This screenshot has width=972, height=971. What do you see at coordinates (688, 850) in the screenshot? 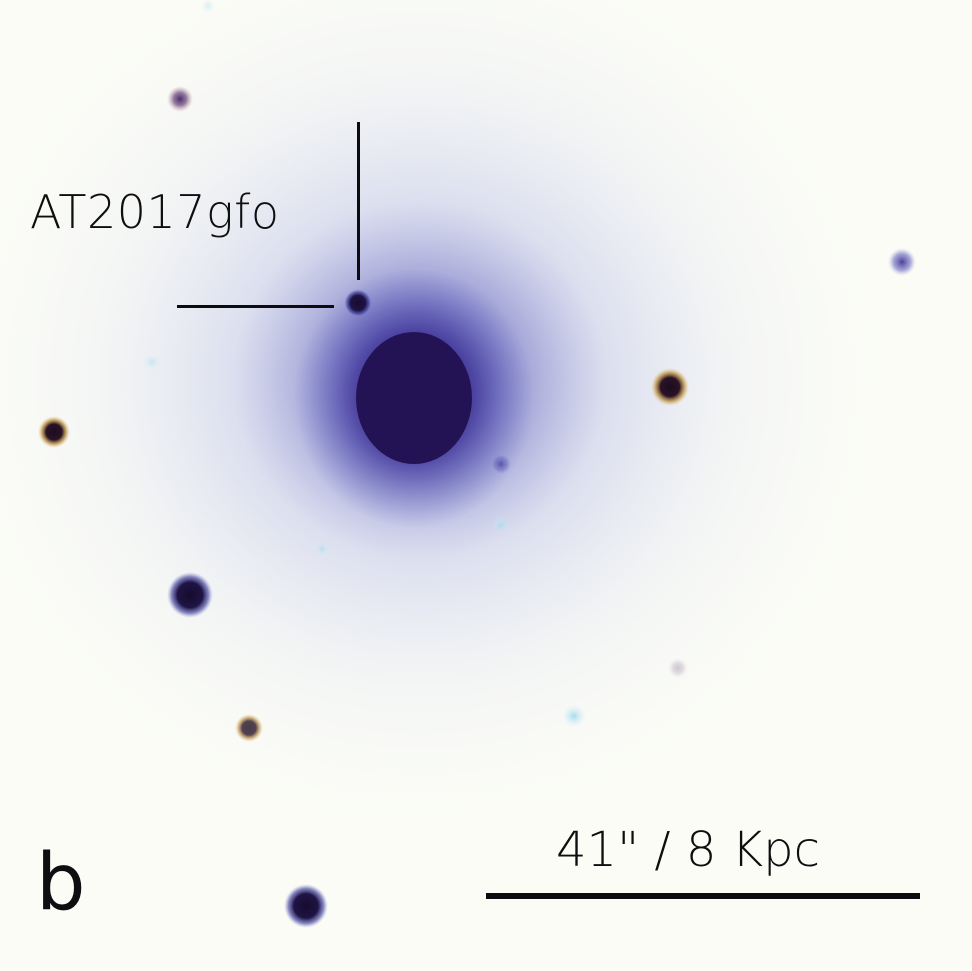
I see `scale-bar-label: 41" / 8 Kpc` at bounding box center [688, 850].